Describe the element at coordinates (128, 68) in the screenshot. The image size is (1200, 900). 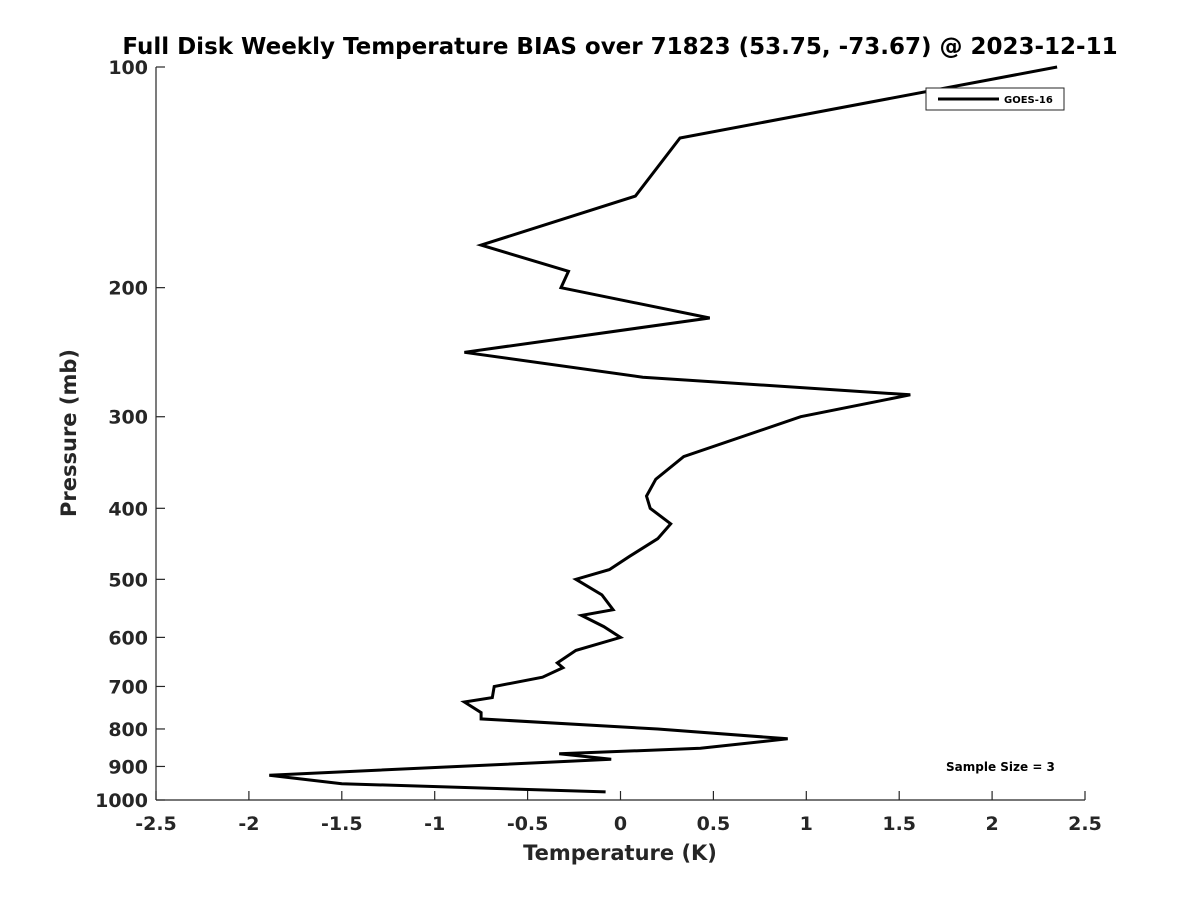
I see `y-tick-label: 100` at that location.